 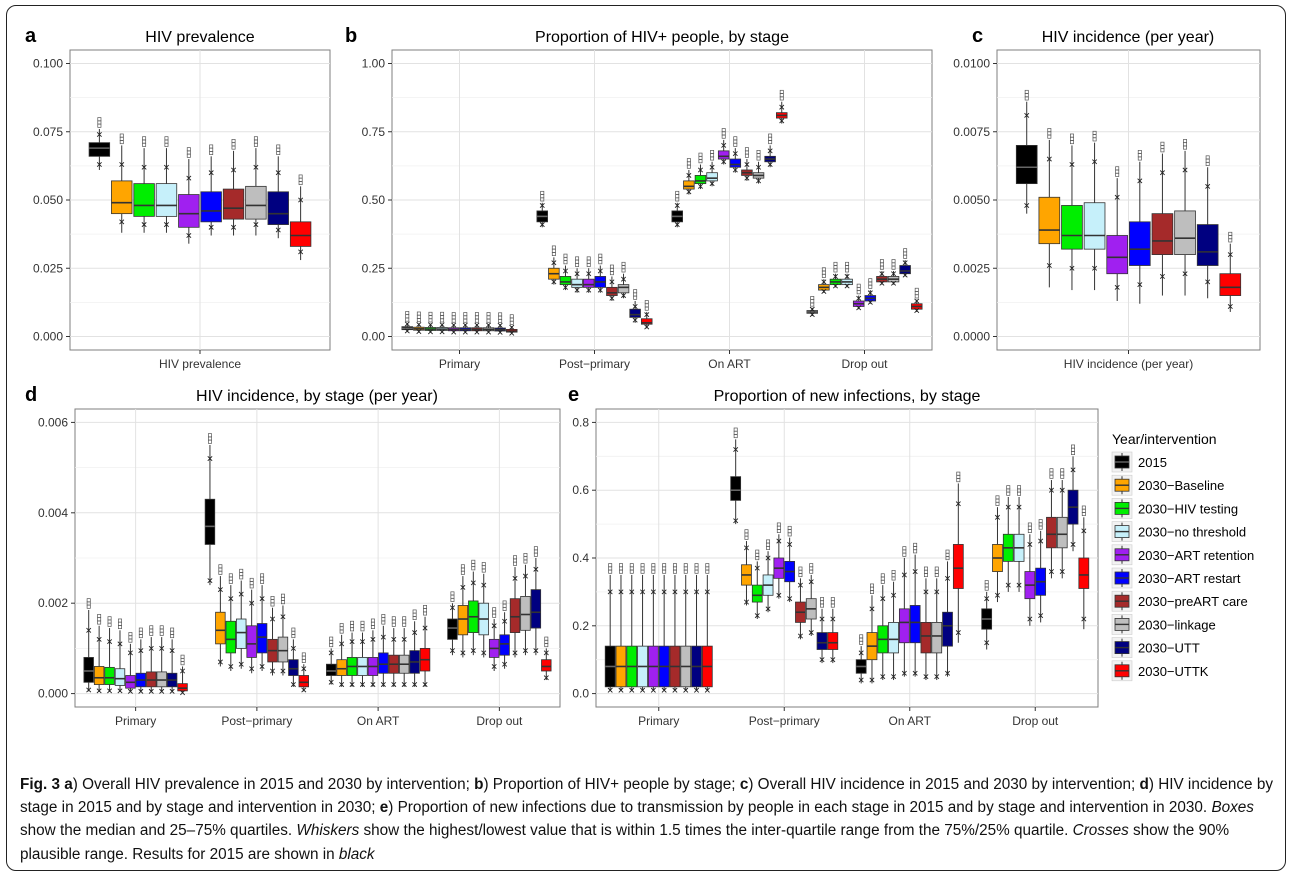 What do you see at coordinates (573, 395) in the screenshot?
I see `panel-letter: e` at bounding box center [573, 395].